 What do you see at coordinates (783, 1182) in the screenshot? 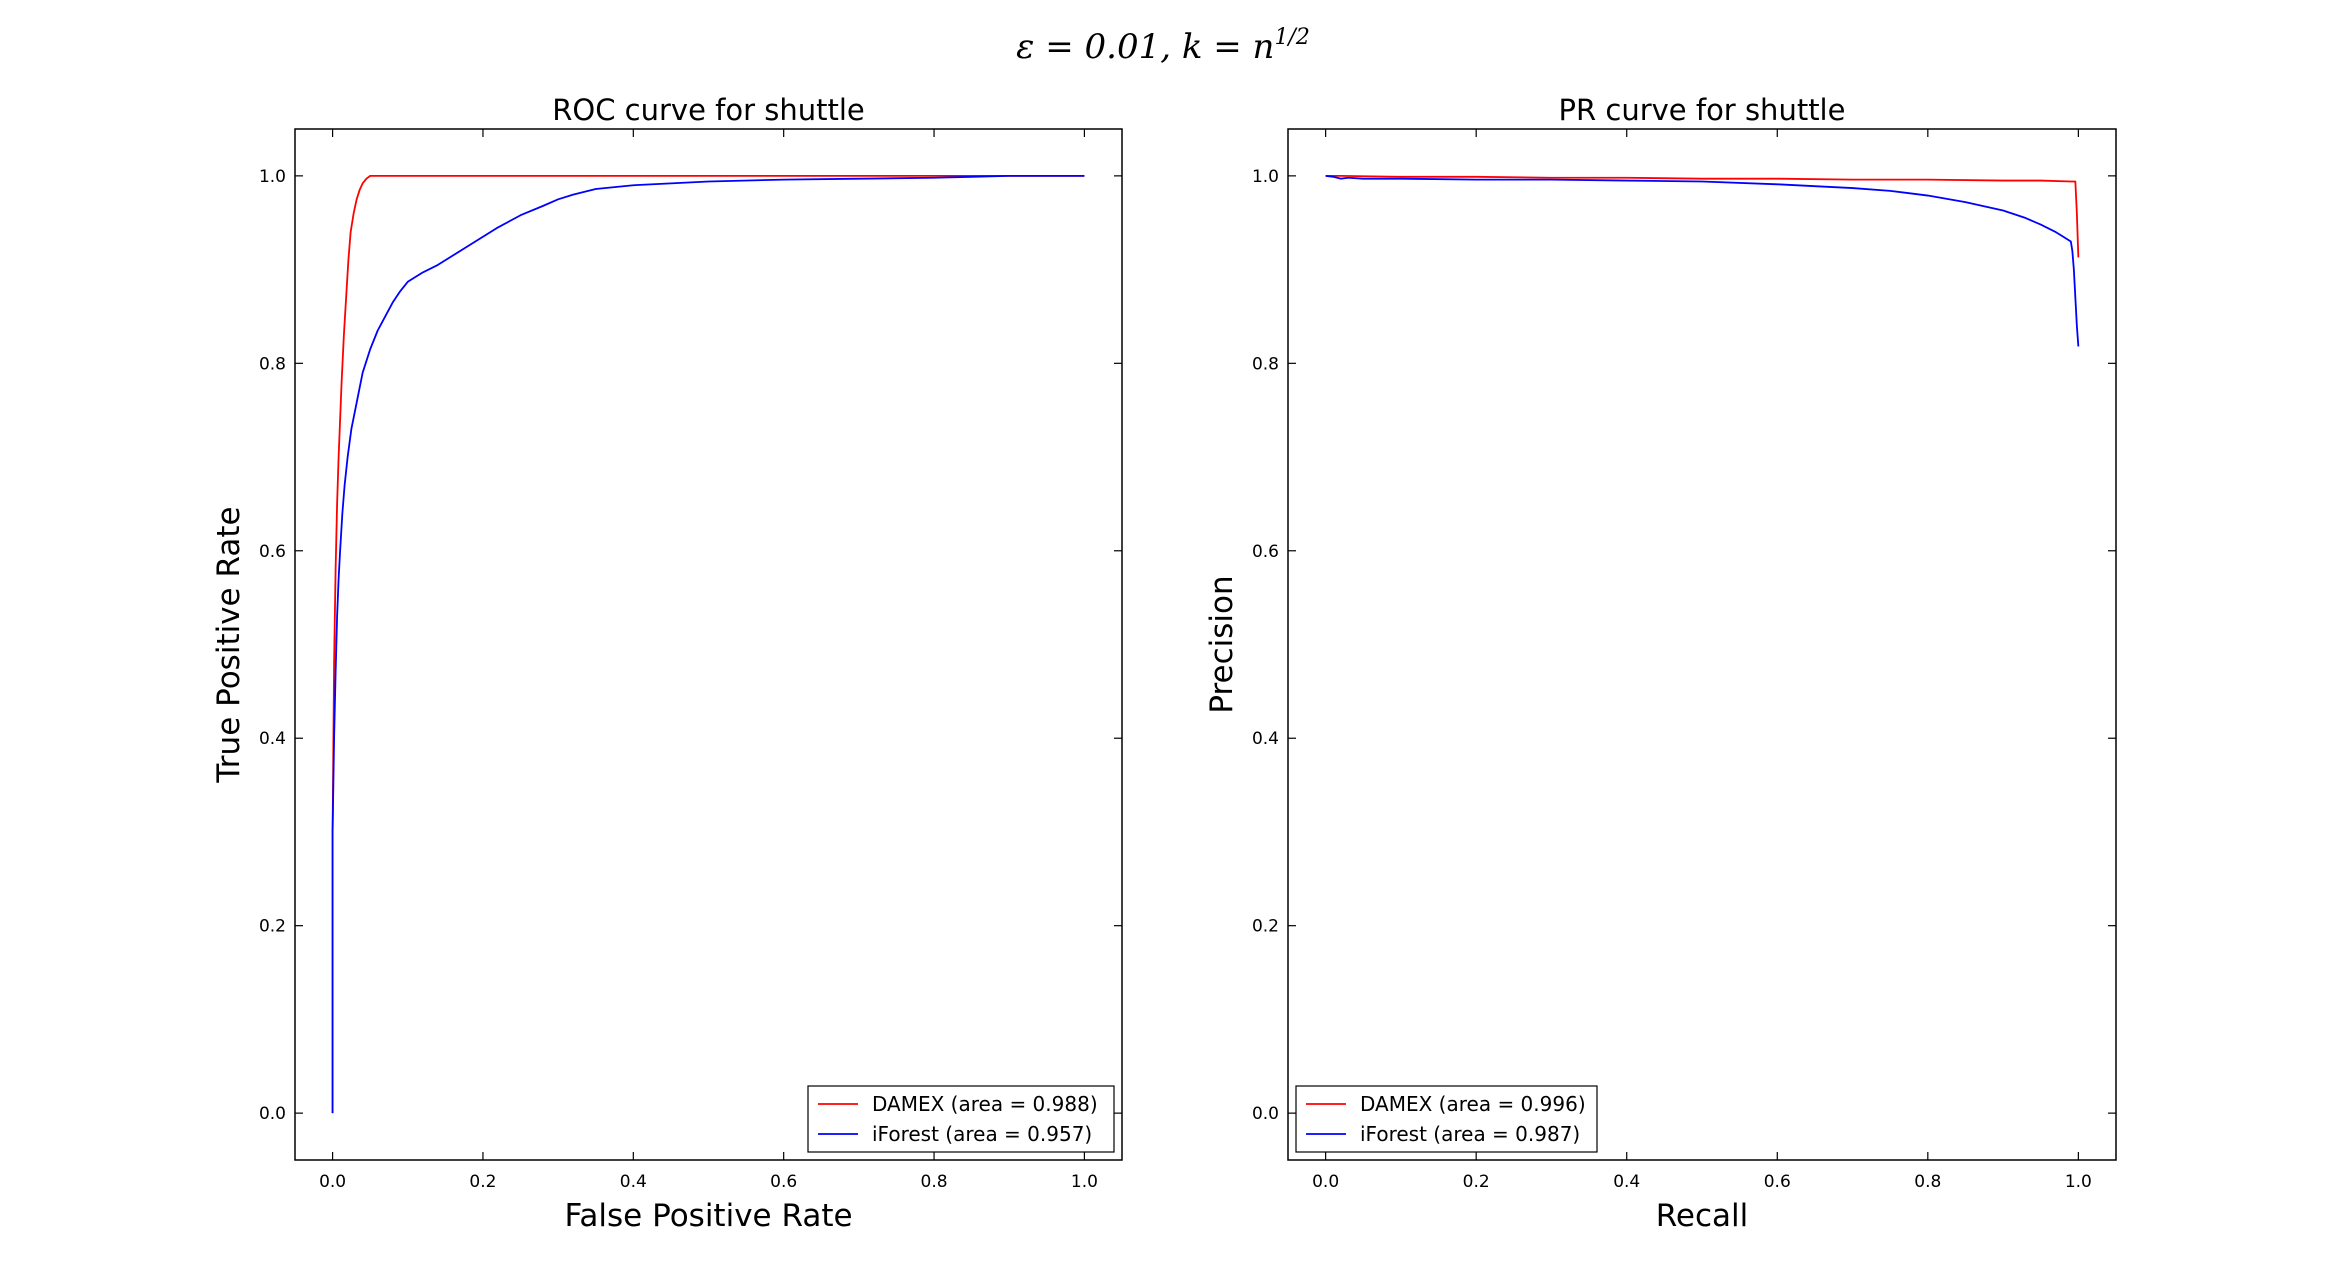
I see `roc-x-tick-label: 0.6` at bounding box center [783, 1182].